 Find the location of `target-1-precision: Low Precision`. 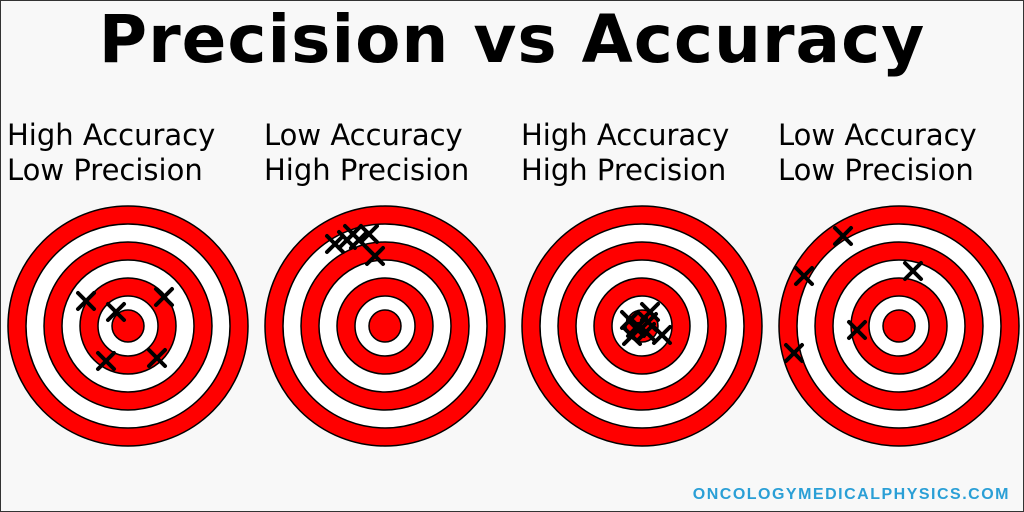

target-1-precision: Low Precision is located at coordinates (105, 170).